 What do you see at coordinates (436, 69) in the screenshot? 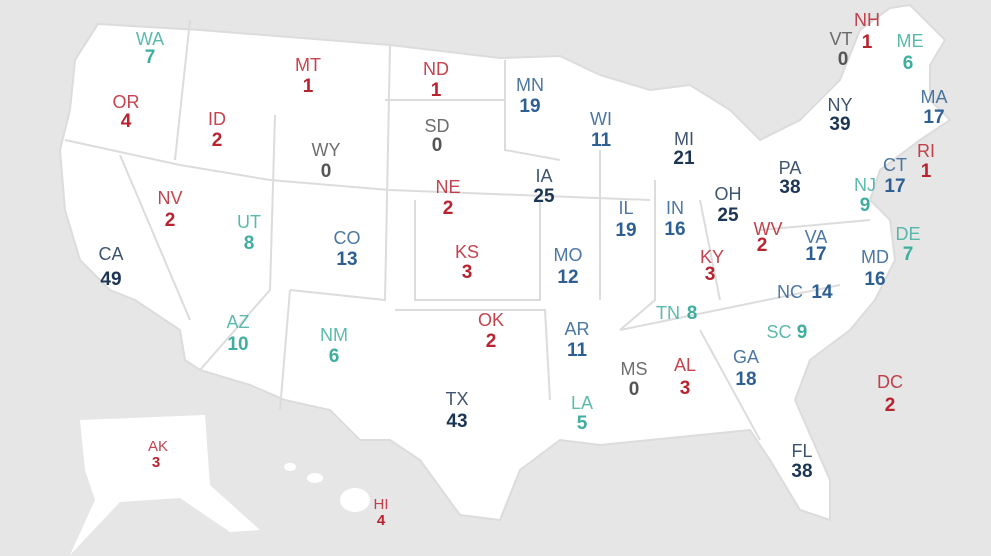
I see `state-abbr: ND` at bounding box center [436, 69].